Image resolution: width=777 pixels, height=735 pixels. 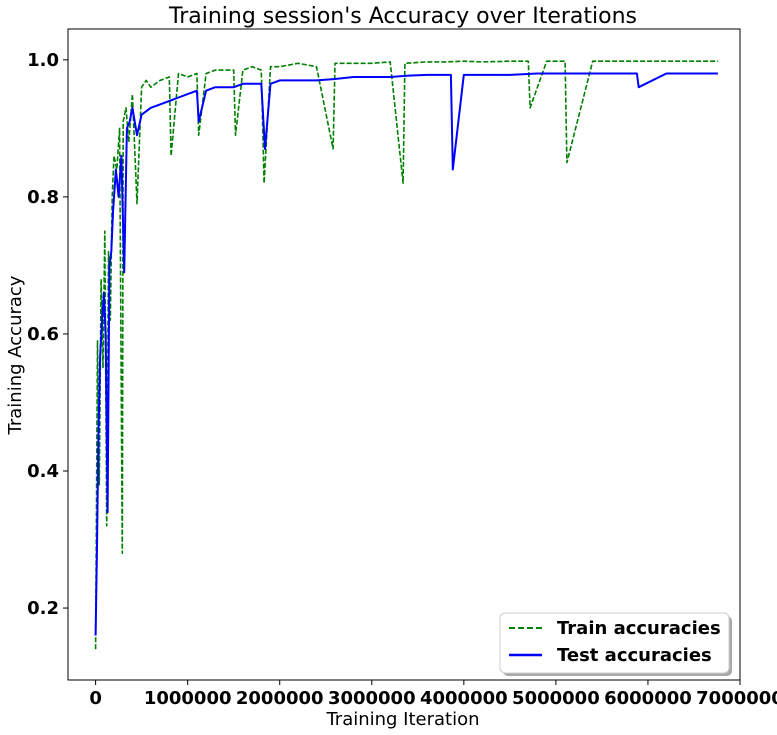 What do you see at coordinates (372, 698) in the screenshot?
I see `x-tick-label: 3000000` at bounding box center [372, 698].